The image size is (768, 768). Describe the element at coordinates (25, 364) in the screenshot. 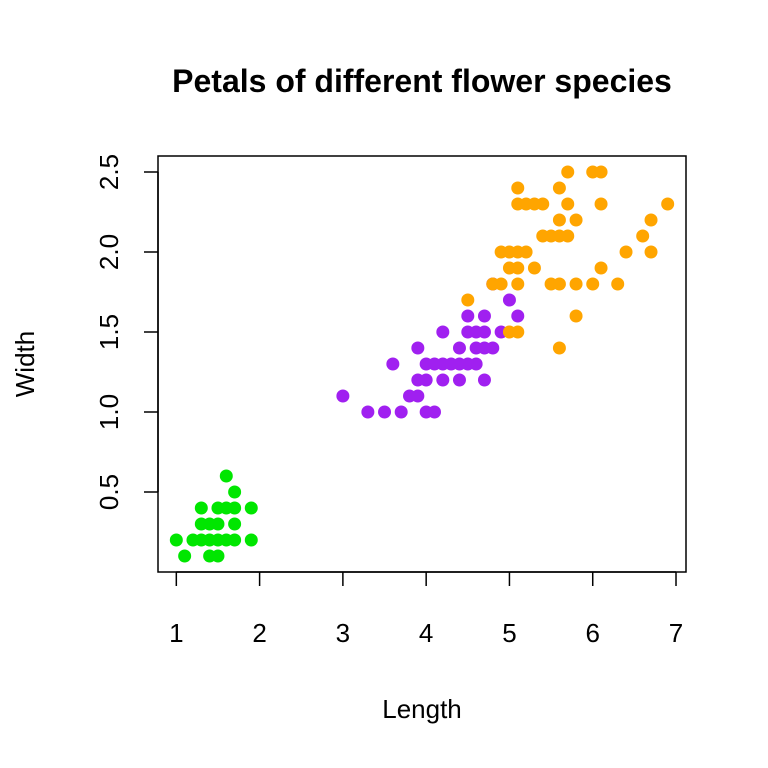

I see `y-axis-label: Width` at that location.